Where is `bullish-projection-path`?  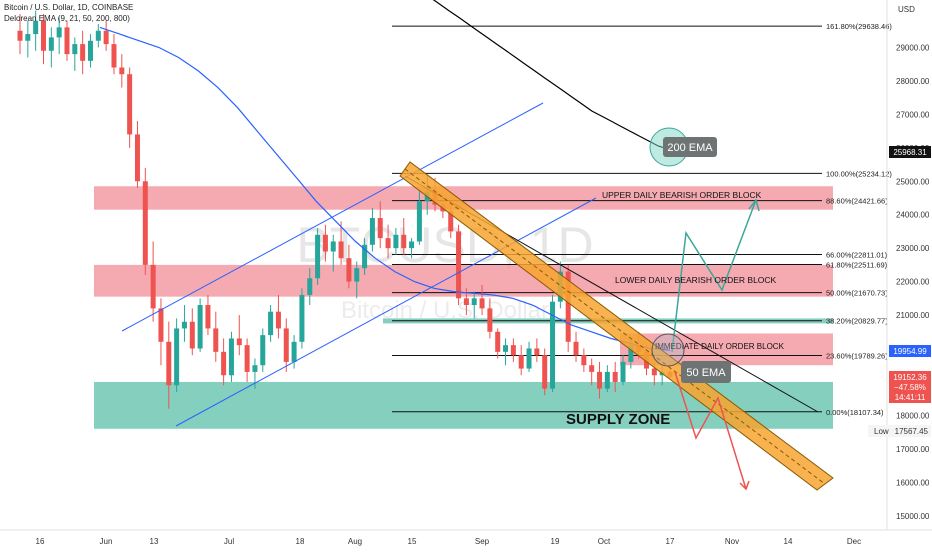
bullish-projection-path is located at coordinates (714, 276).